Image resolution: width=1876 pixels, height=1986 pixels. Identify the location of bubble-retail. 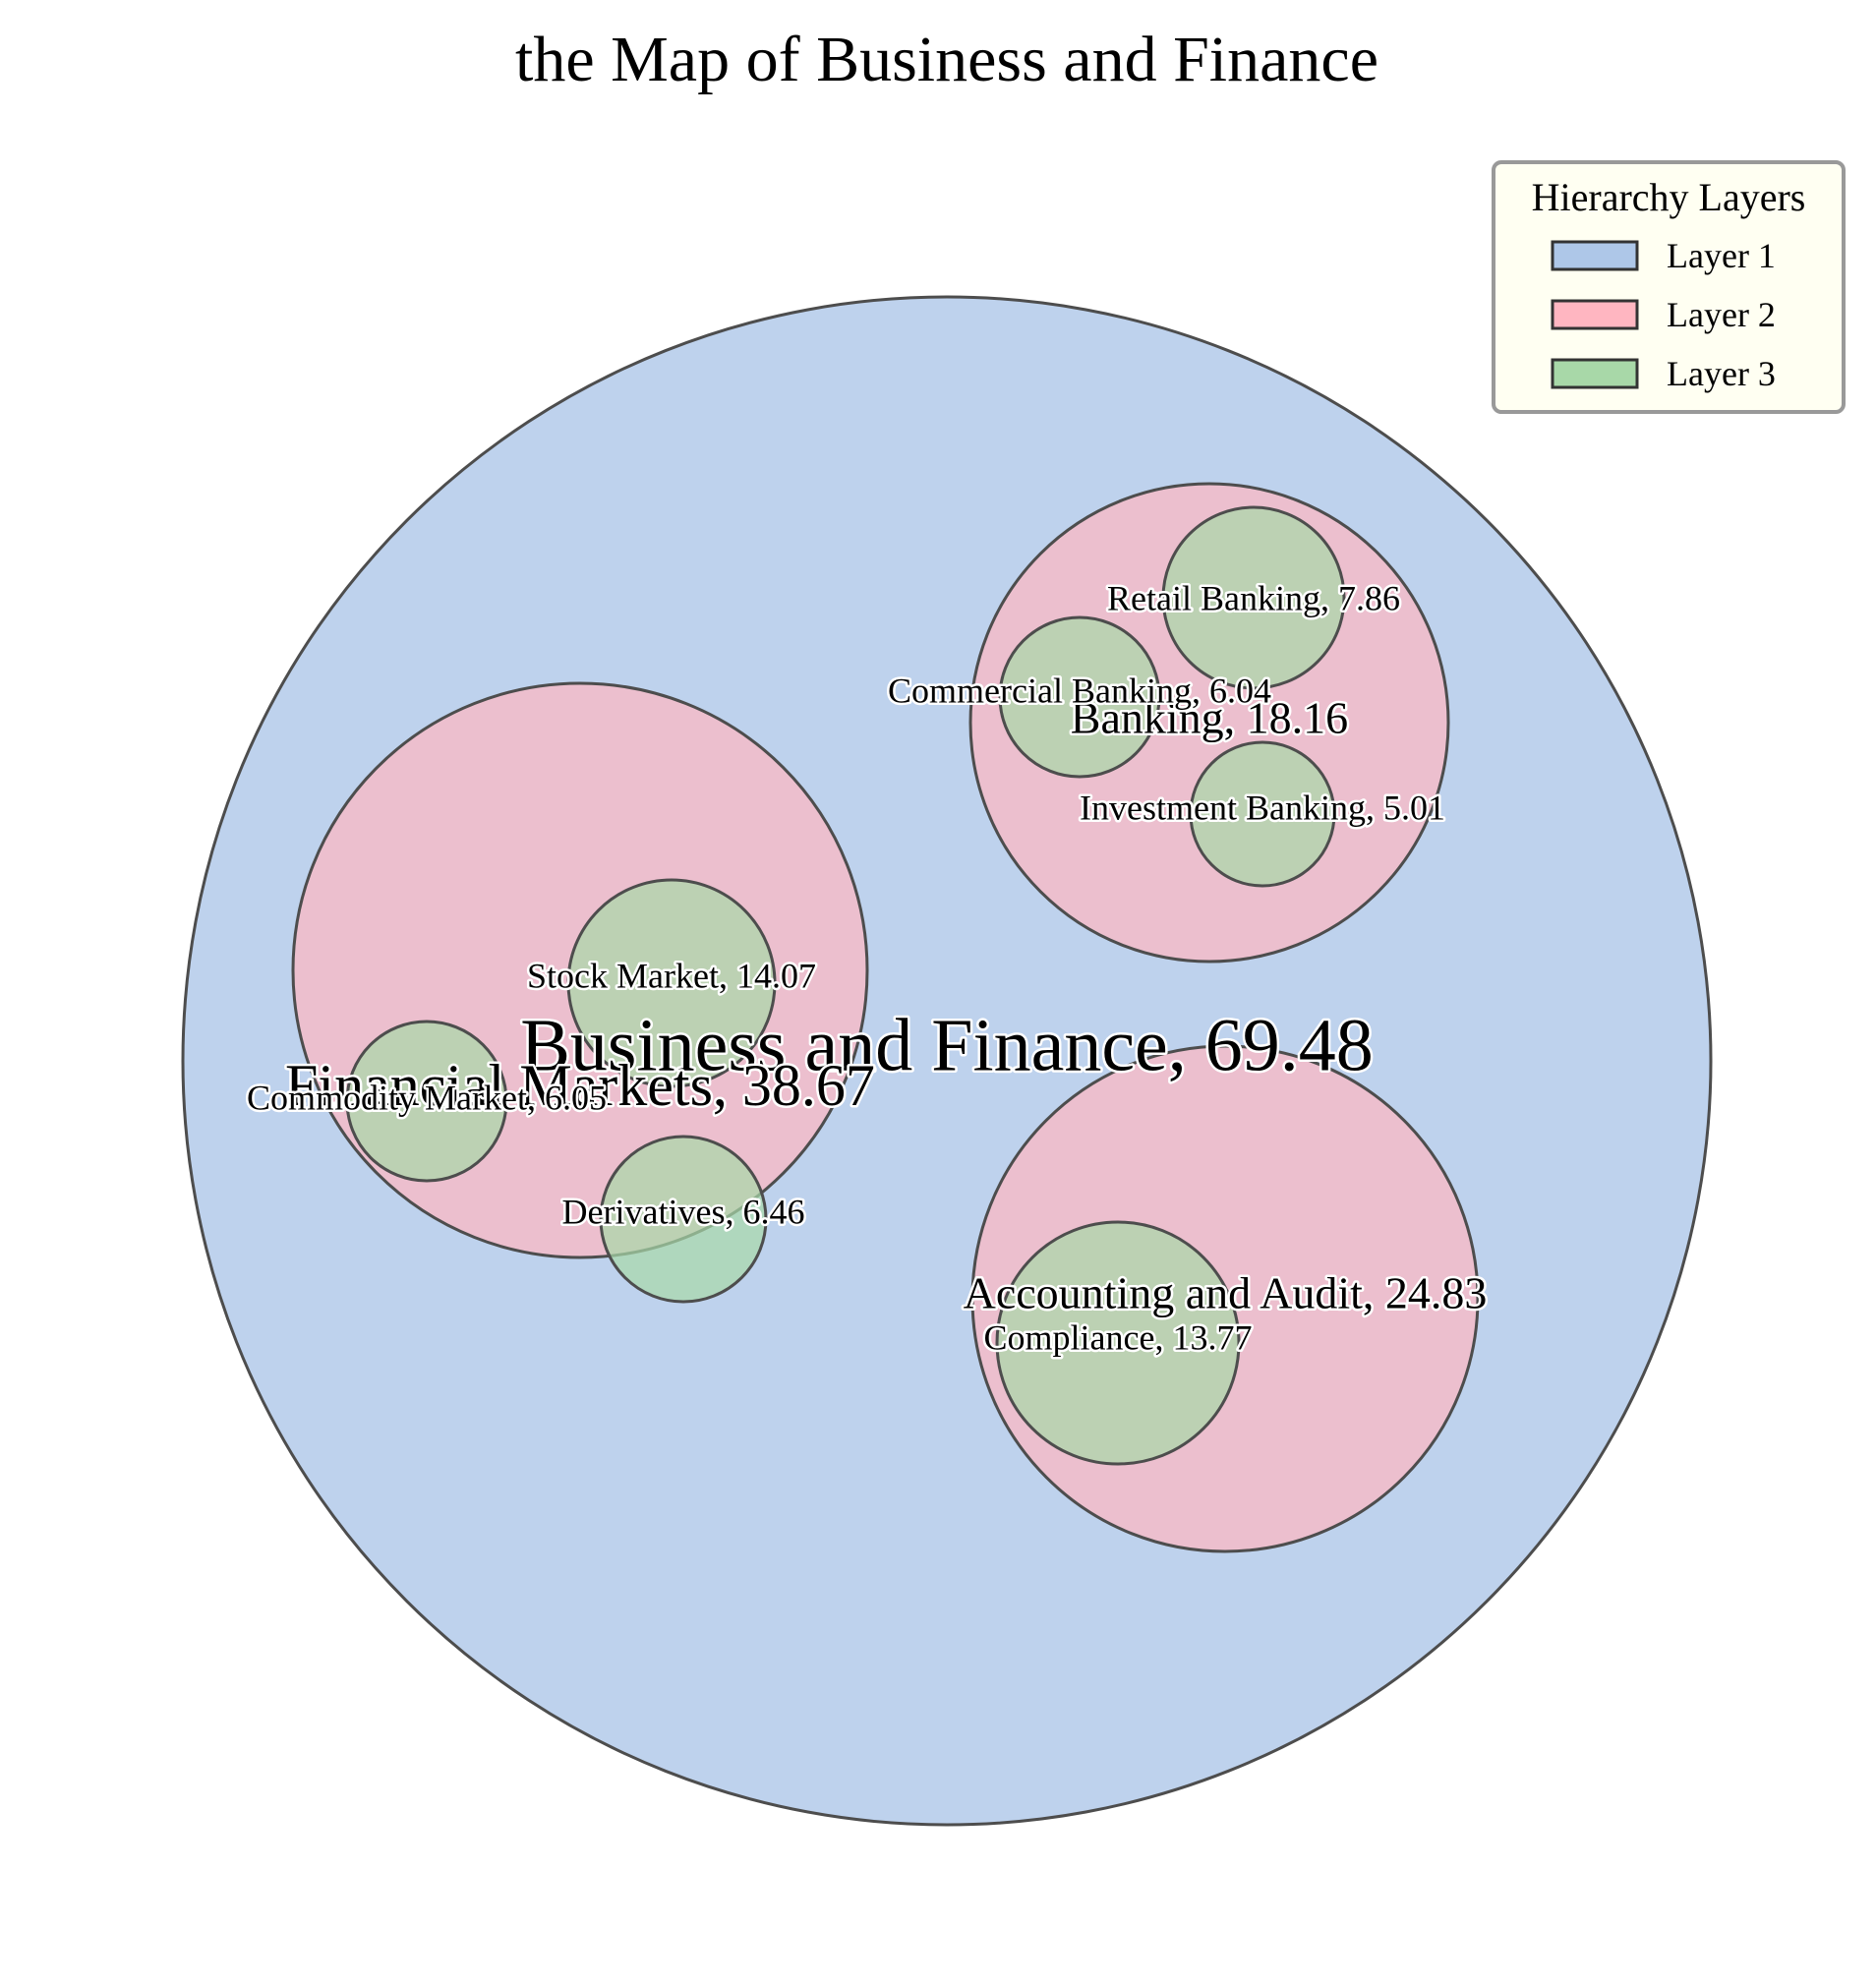
(1253, 597).